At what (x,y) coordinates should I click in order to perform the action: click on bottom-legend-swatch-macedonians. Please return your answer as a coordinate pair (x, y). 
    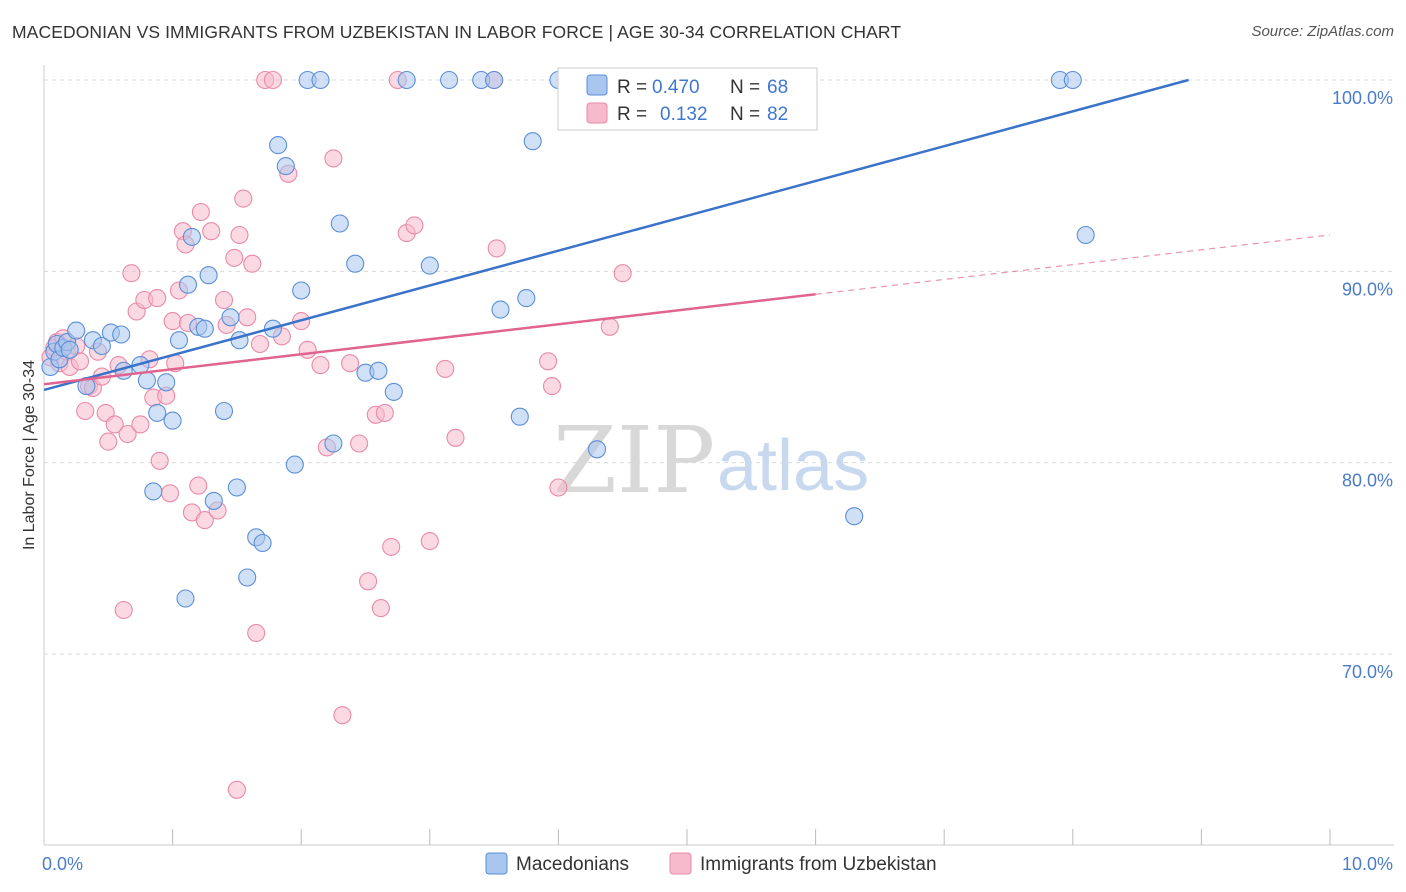
    Looking at the image, I should click on (496, 863).